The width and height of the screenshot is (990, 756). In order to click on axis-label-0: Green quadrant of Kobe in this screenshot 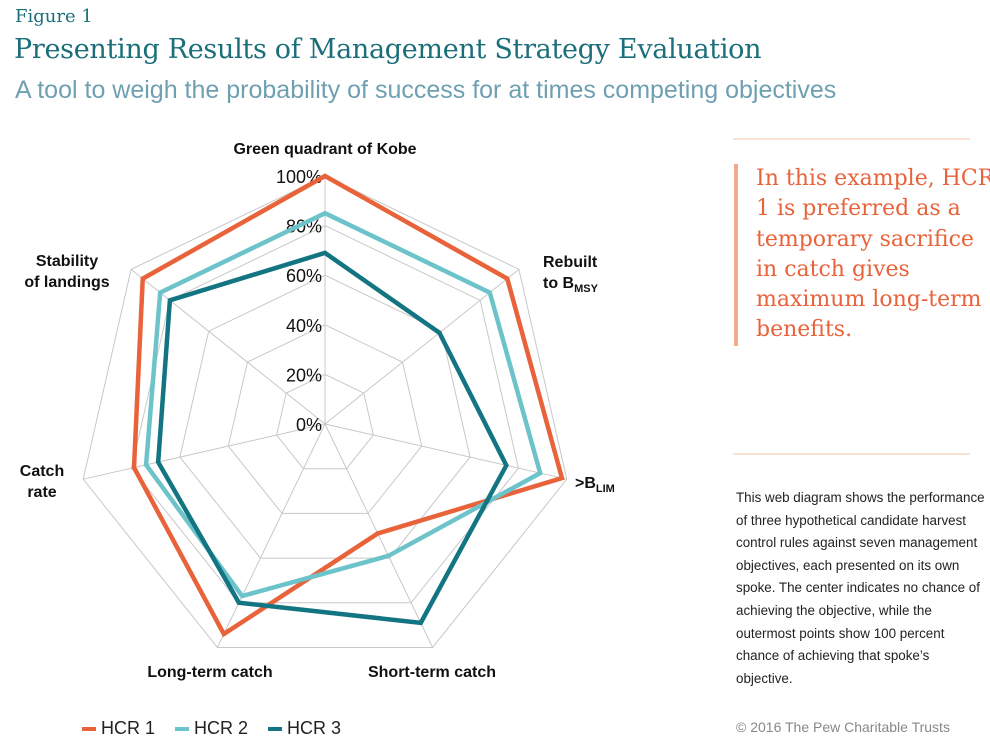, I will do `click(324, 149)`.